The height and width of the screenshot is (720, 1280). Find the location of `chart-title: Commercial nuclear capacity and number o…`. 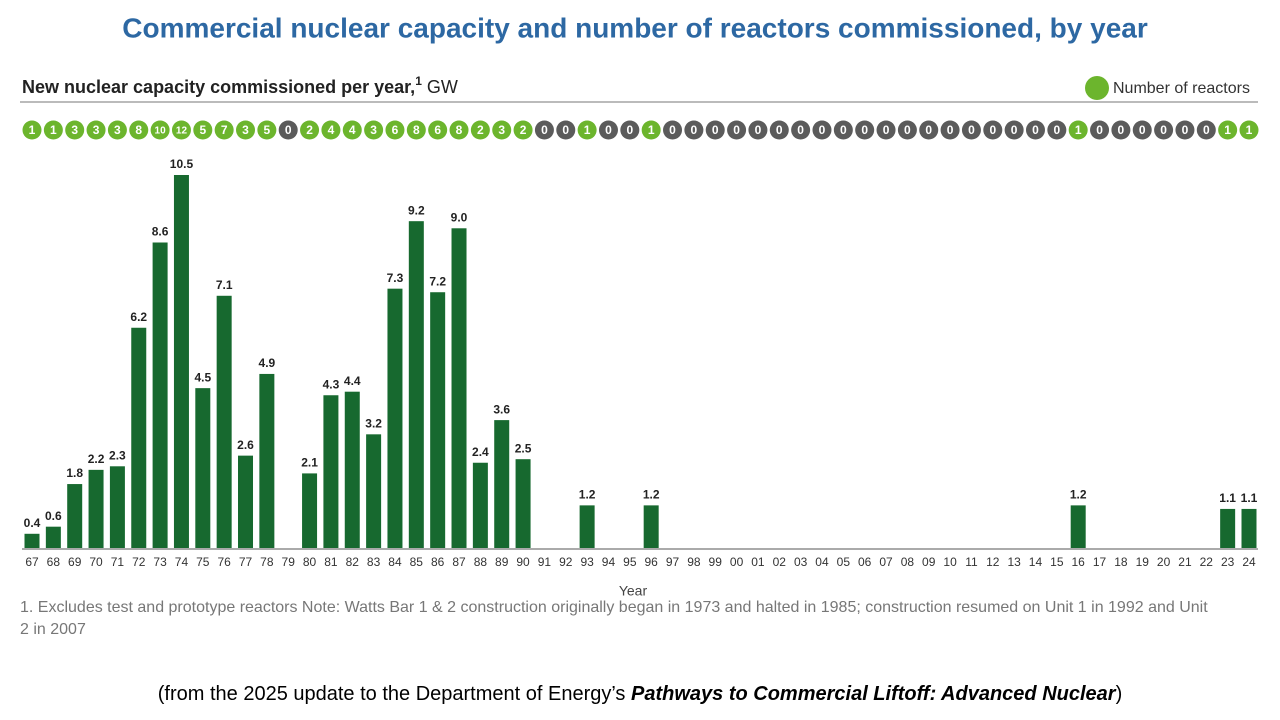

chart-title: Commercial nuclear capacity and number o… is located at coordinates (635, 27).